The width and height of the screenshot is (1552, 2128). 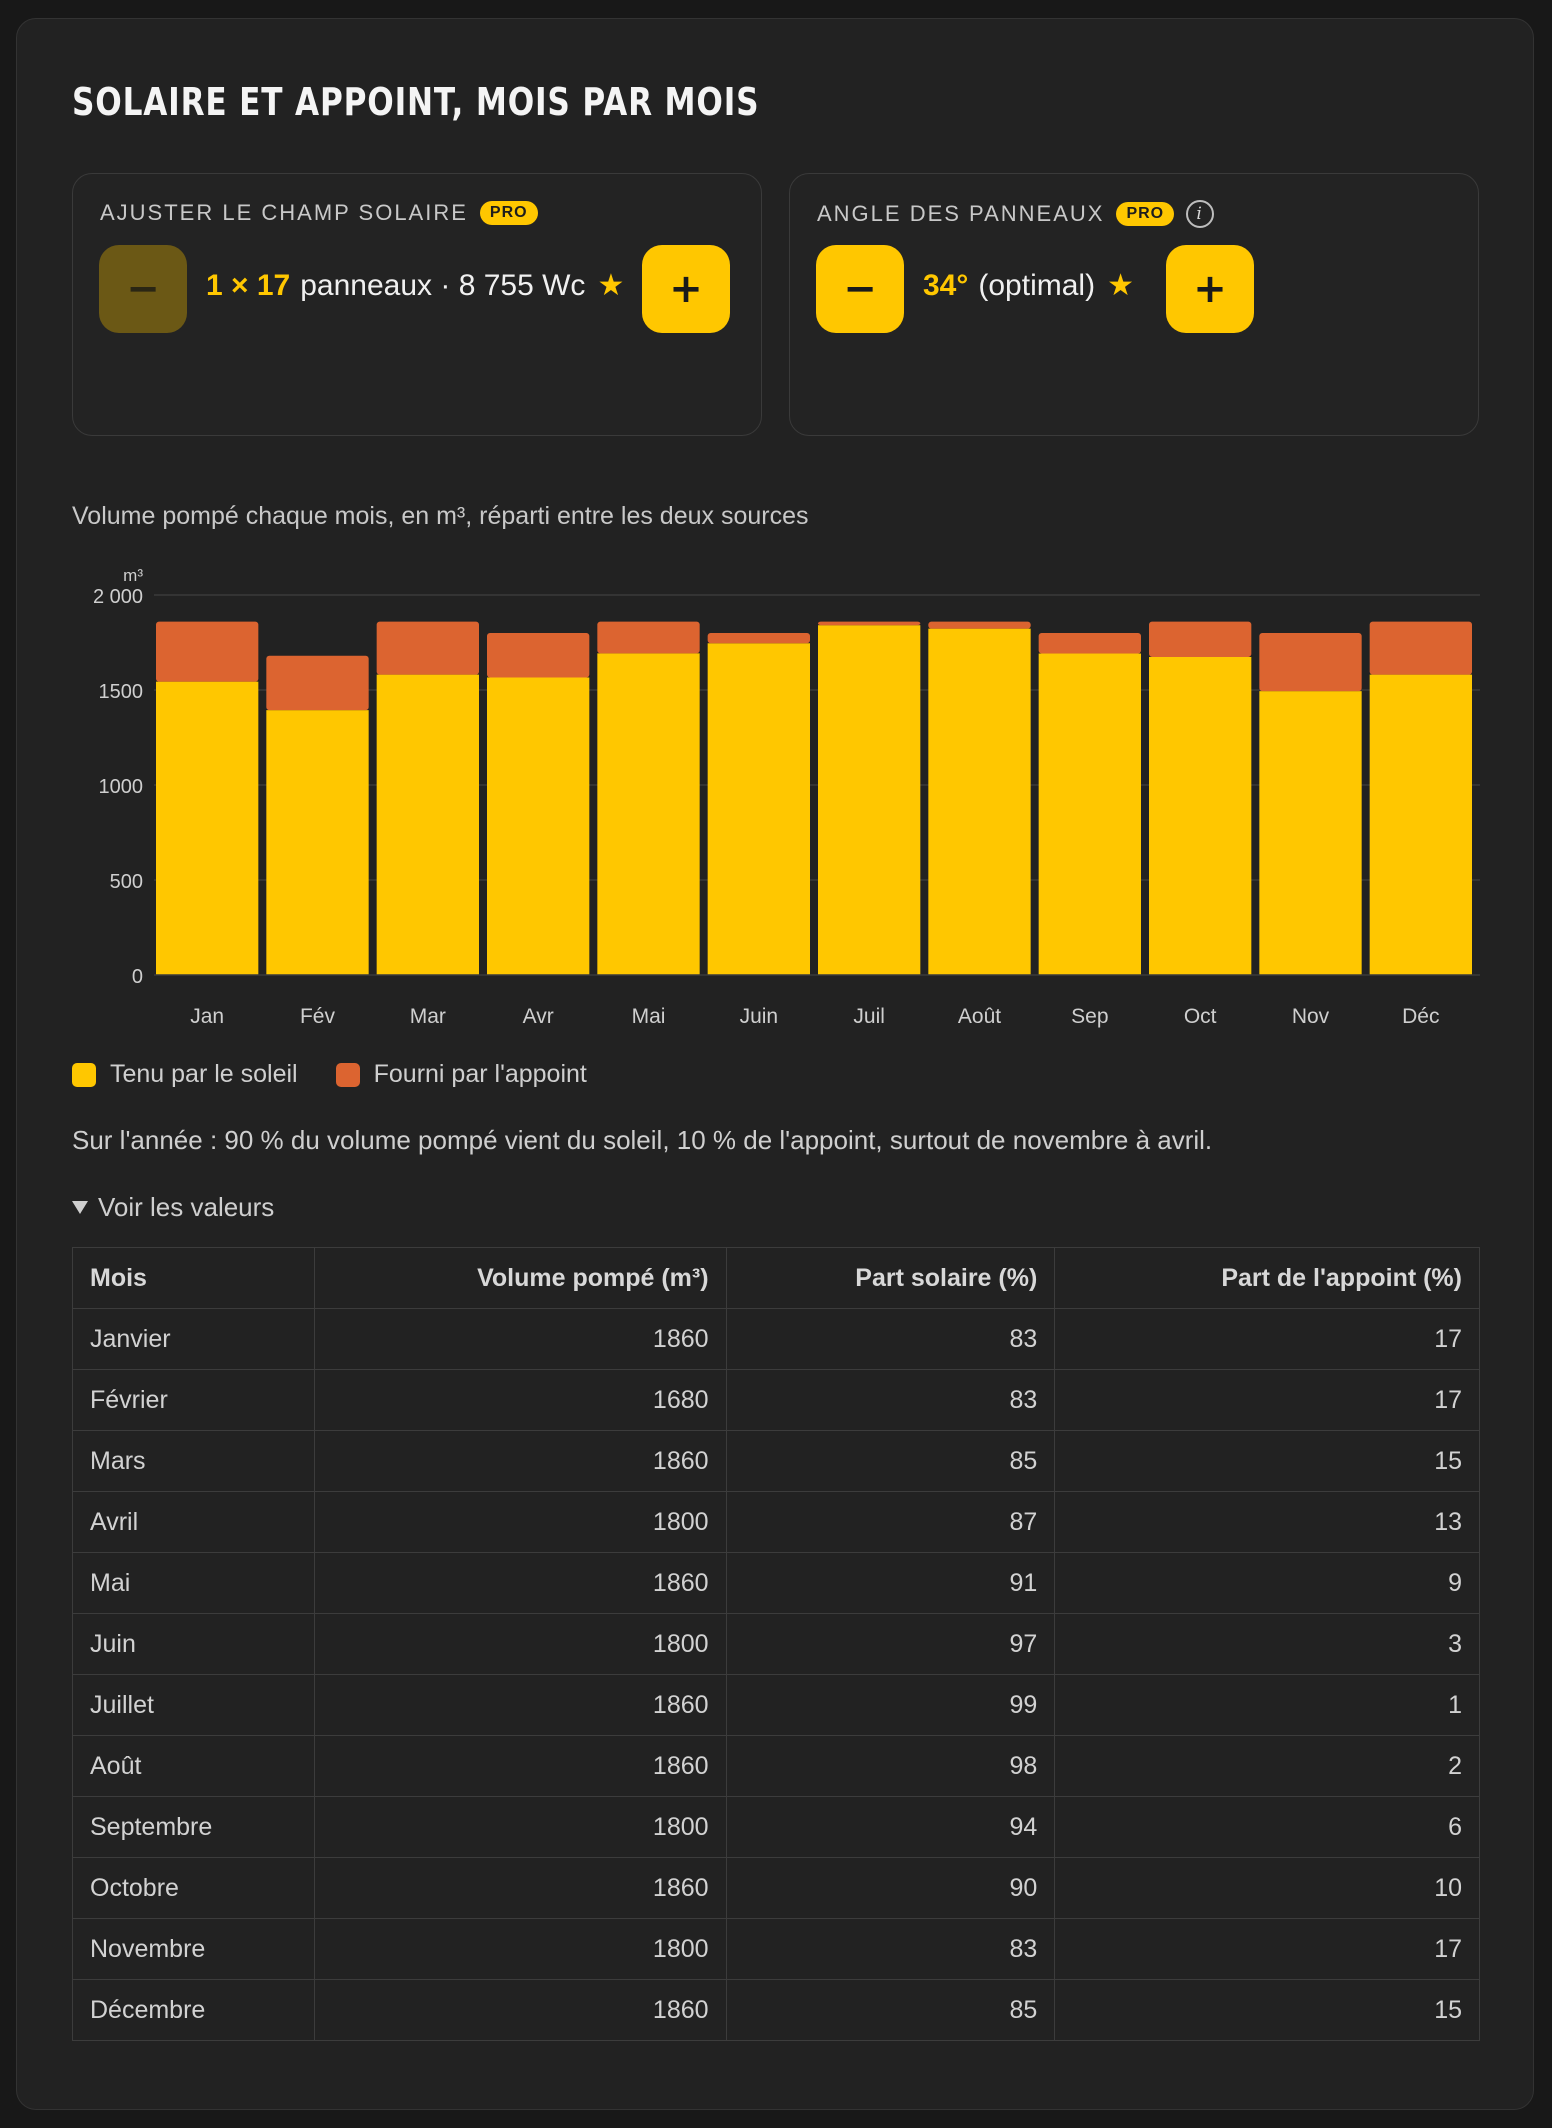 I want to click on disclosure-triangle-icon, so click(x=80, y=1207).